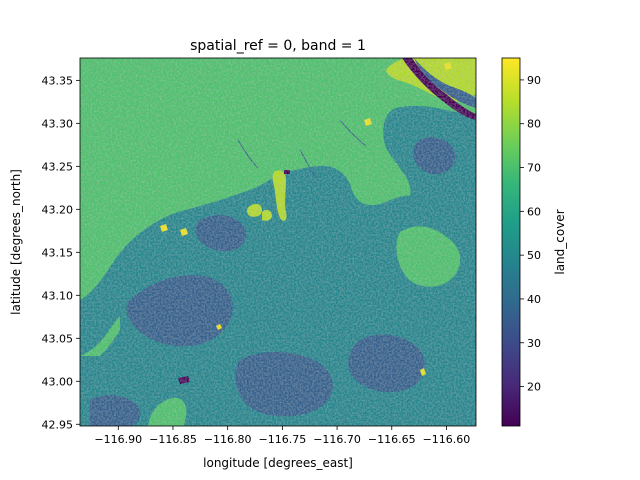 The width and height of the screenshot is (640, 480). I want to click on x-tick-label: −116.80, so click(228, 439).